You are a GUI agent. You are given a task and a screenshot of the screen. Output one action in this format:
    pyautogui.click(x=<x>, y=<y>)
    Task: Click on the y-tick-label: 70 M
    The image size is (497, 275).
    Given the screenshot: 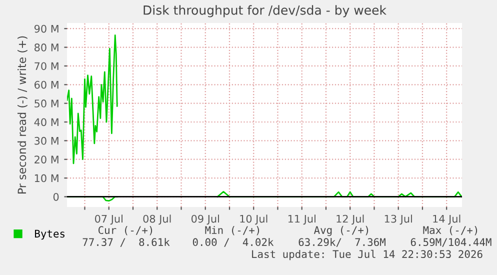 What is the action you would take?
    pyautogui.click(x=46, y=66)
    